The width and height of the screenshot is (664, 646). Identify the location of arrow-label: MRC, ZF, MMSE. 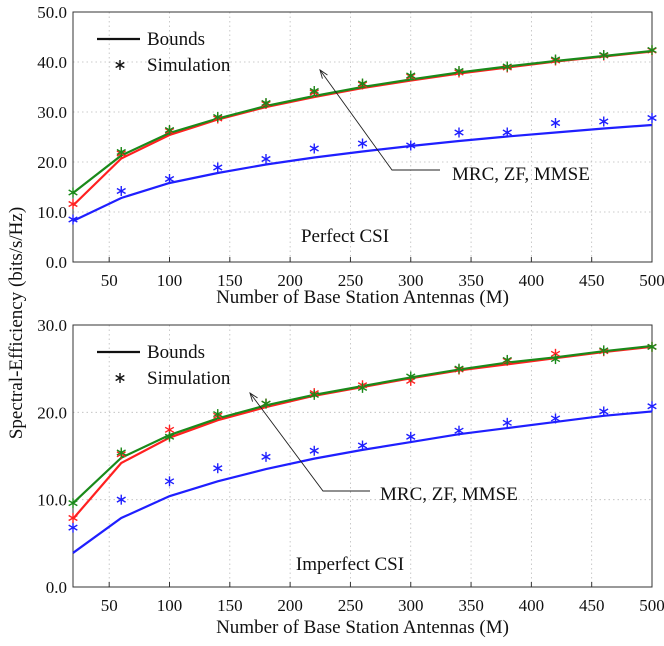
(449, 494).